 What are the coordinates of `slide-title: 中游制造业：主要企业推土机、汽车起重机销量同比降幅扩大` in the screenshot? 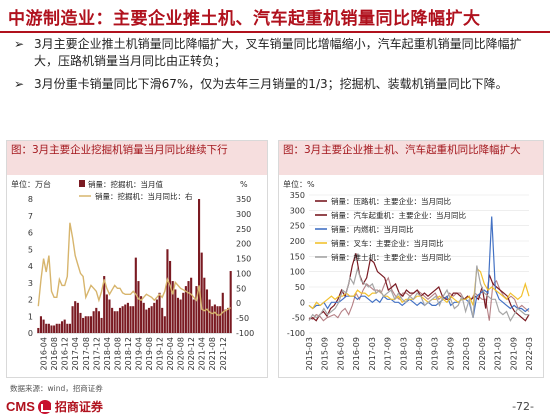 It's located at (244, 19).